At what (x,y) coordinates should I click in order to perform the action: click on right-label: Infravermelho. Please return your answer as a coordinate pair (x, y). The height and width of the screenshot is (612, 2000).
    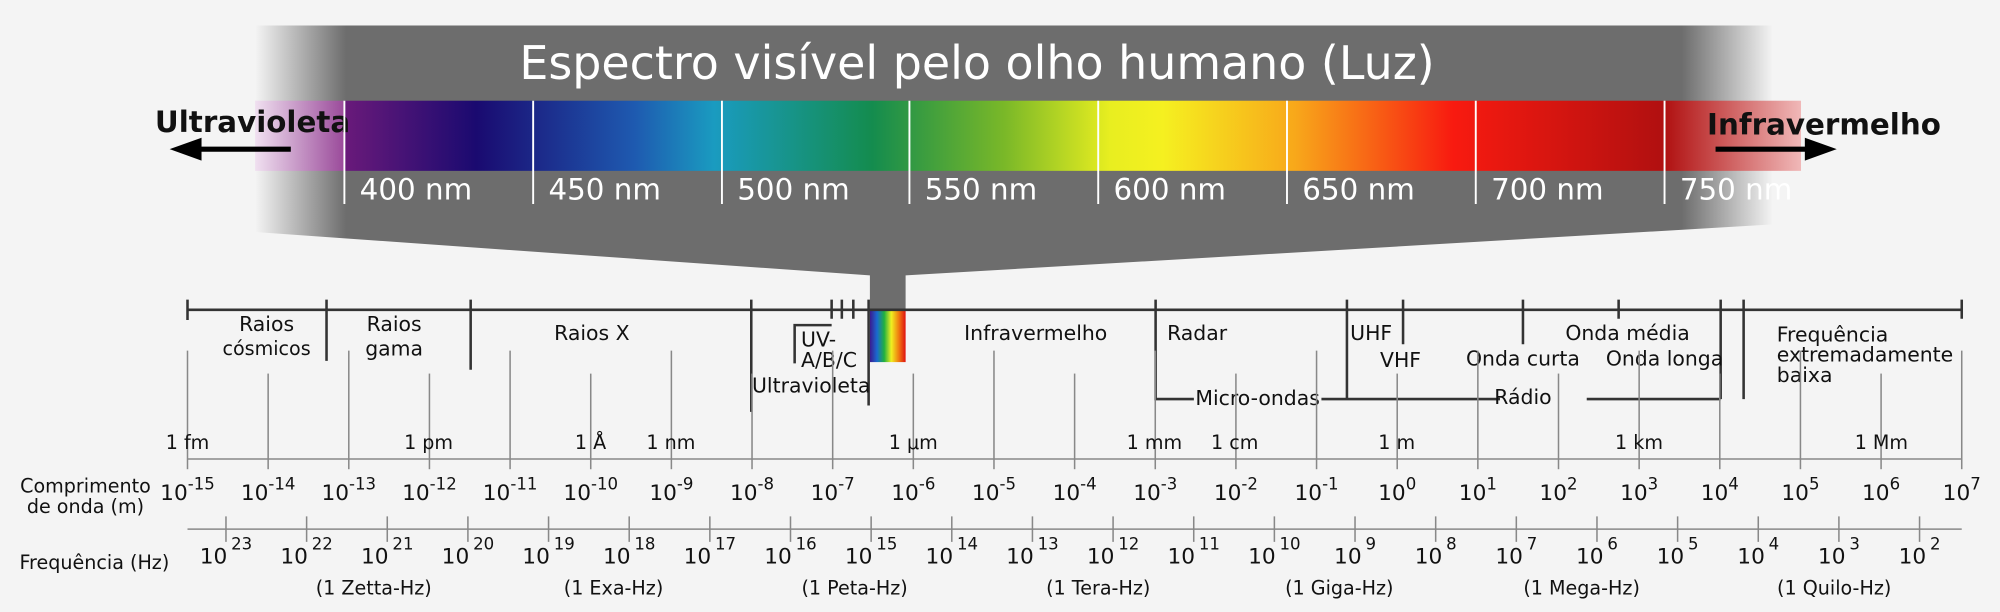
    Looking at the image, I should click on (1824, 125).